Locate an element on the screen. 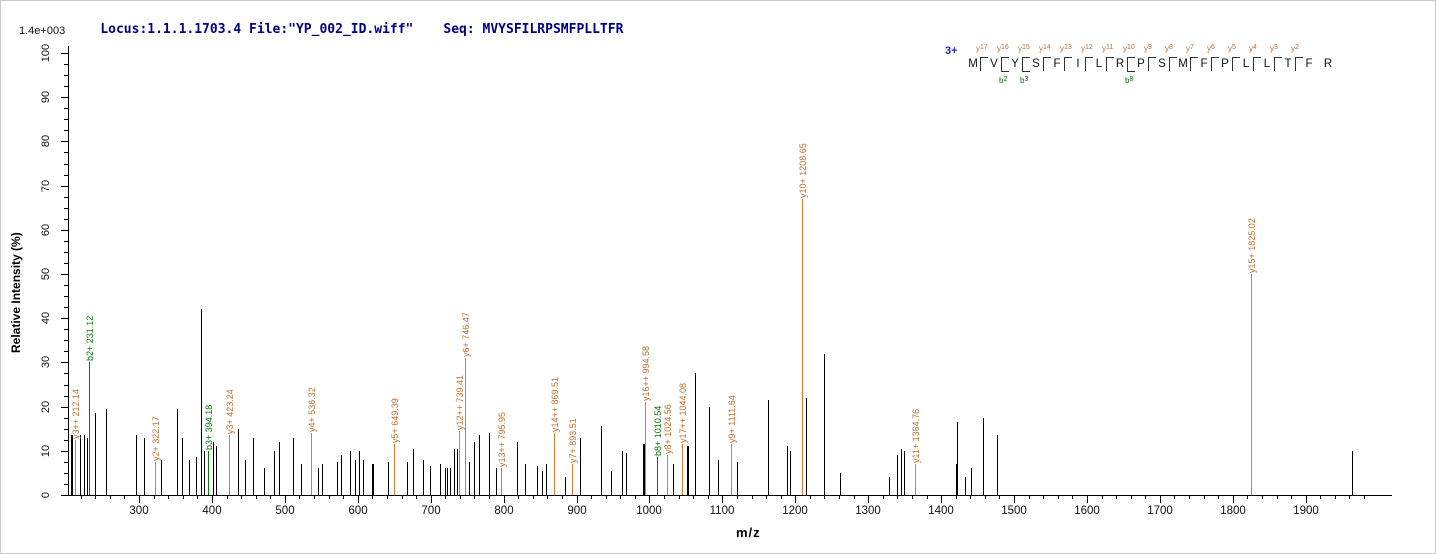 This screenshot has width=1436, height=554. y-ion-label: y17 is located at coordinates (982, 48).